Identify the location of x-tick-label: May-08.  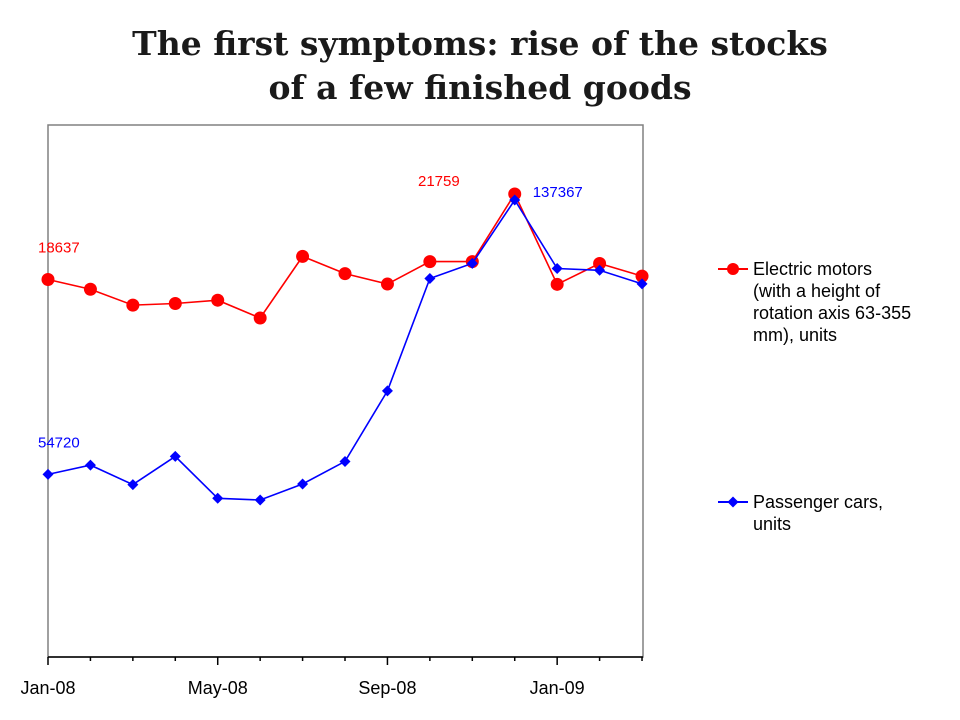
(218, 688).